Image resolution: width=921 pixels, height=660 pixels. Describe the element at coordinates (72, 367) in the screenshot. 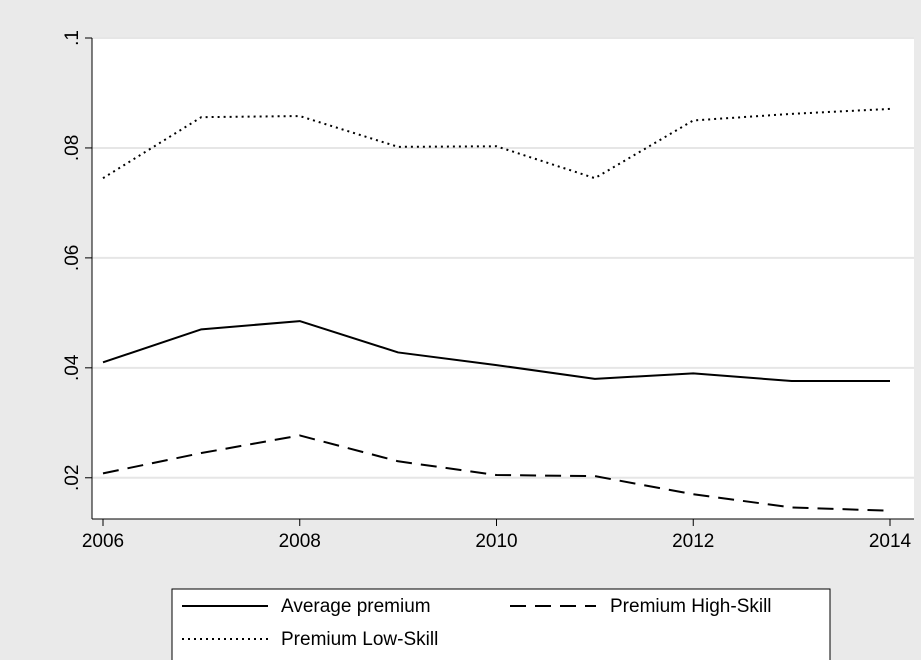

I see `y-tick-label: .04` at that location.